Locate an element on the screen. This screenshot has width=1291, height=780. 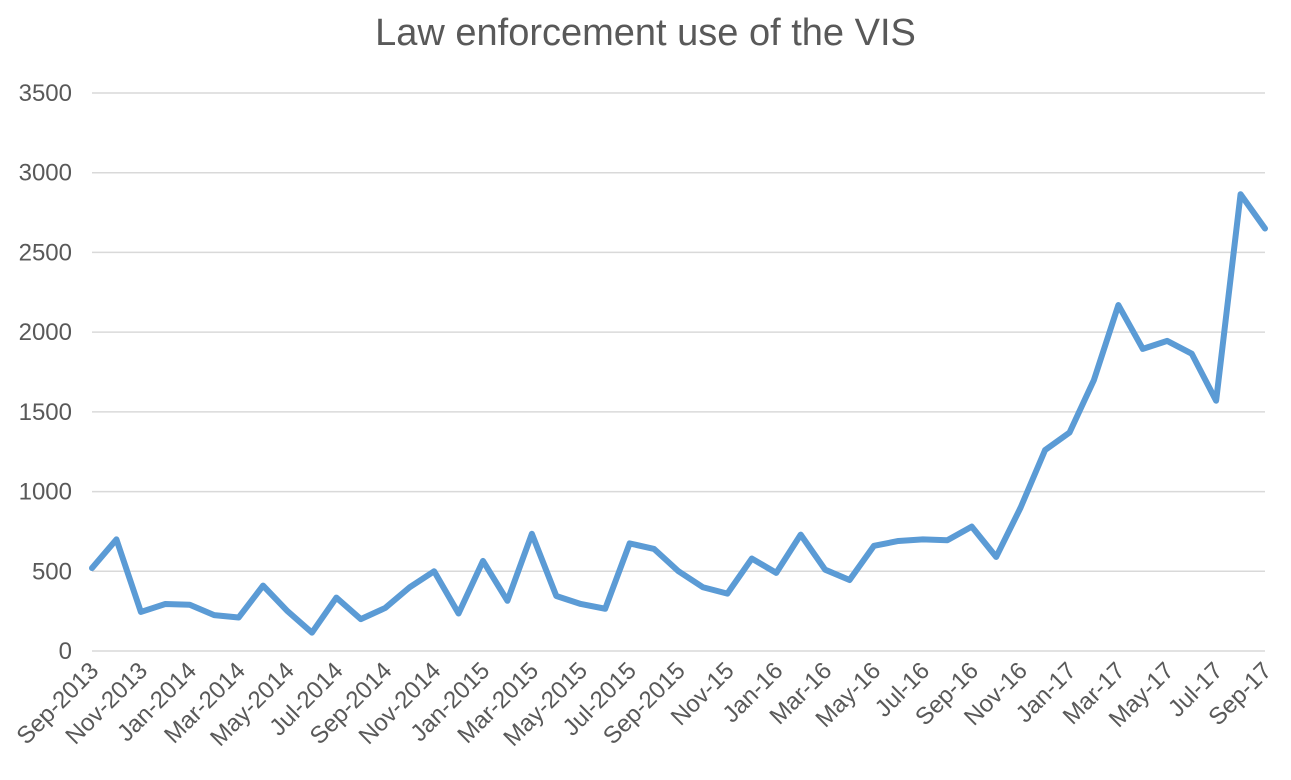
chart-title: Law enforcement use of the VIS is located at coordinates (645, 33).